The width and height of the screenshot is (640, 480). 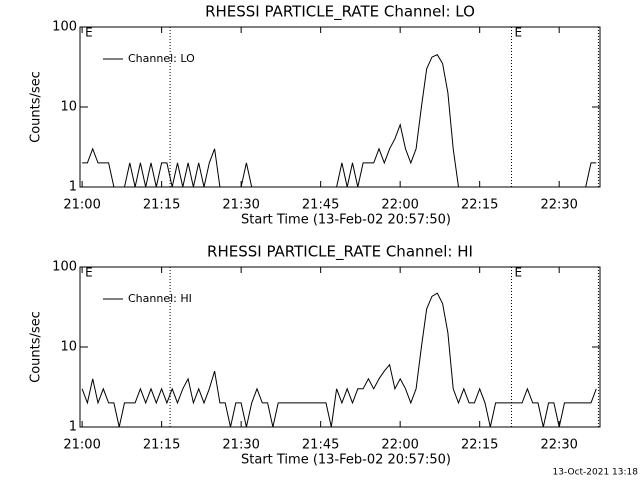 I want to click on footer: 13-Oct-2021 13:18, so click(x=596, y=473).